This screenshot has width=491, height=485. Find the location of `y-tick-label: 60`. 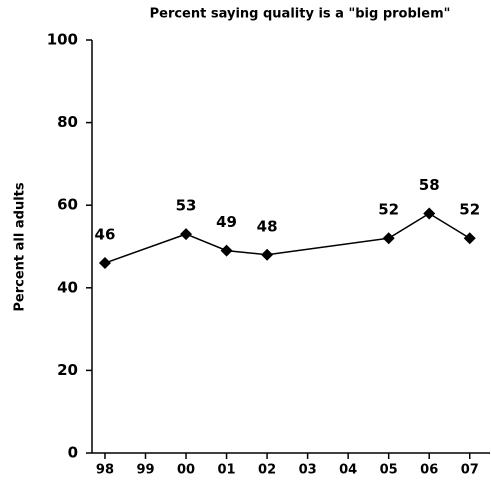

y-tick-label: 60 is located at coordinates (67, 205).